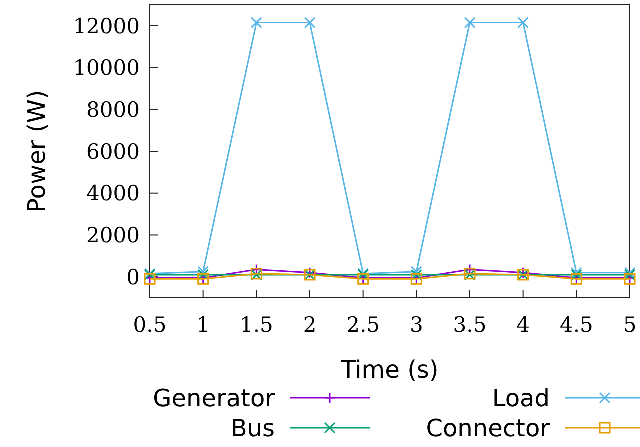 This screenshot has height=447, width=640. Describe the element at coordinates (113, 110) in the screenshot. I see `y-tick-label: 8000` at that location.